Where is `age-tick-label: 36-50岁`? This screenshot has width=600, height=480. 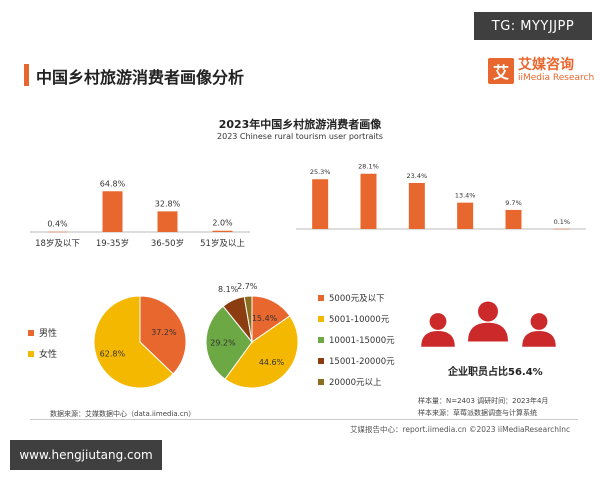 age-tick-label: 36-50岁 is located at coordinates (167, 243).